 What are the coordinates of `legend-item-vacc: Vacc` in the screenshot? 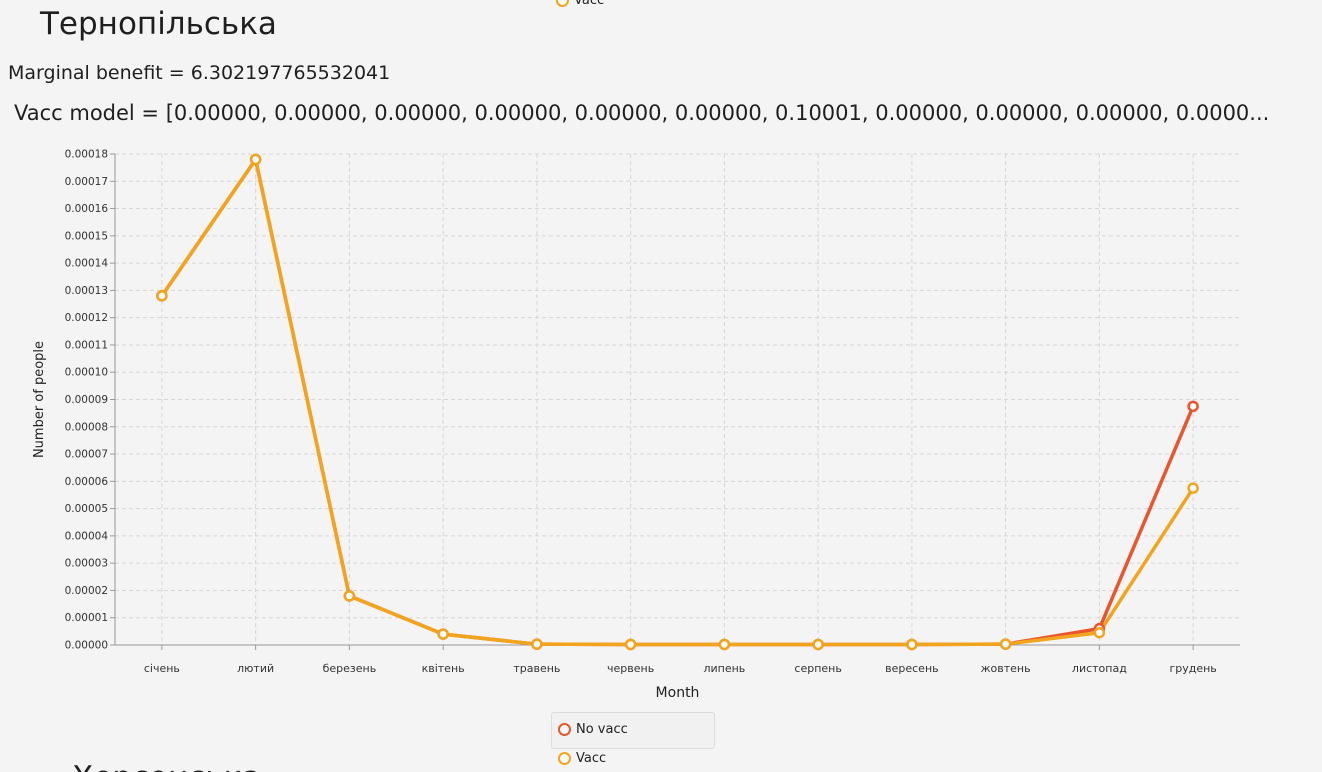 It's located at (582, 758).